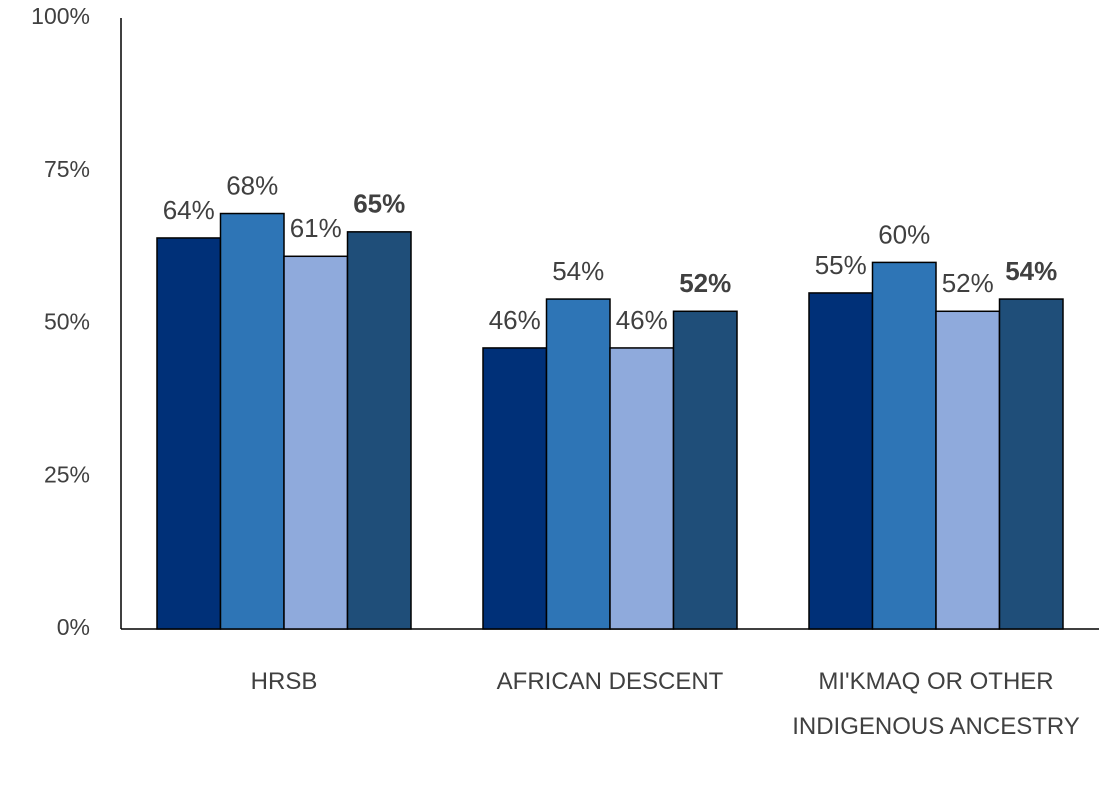 Image resolution: width=1109 pixels, height=786 pixels. I want to click on x-tick-label: AFRICAN DESCENT, so click(610, 681).